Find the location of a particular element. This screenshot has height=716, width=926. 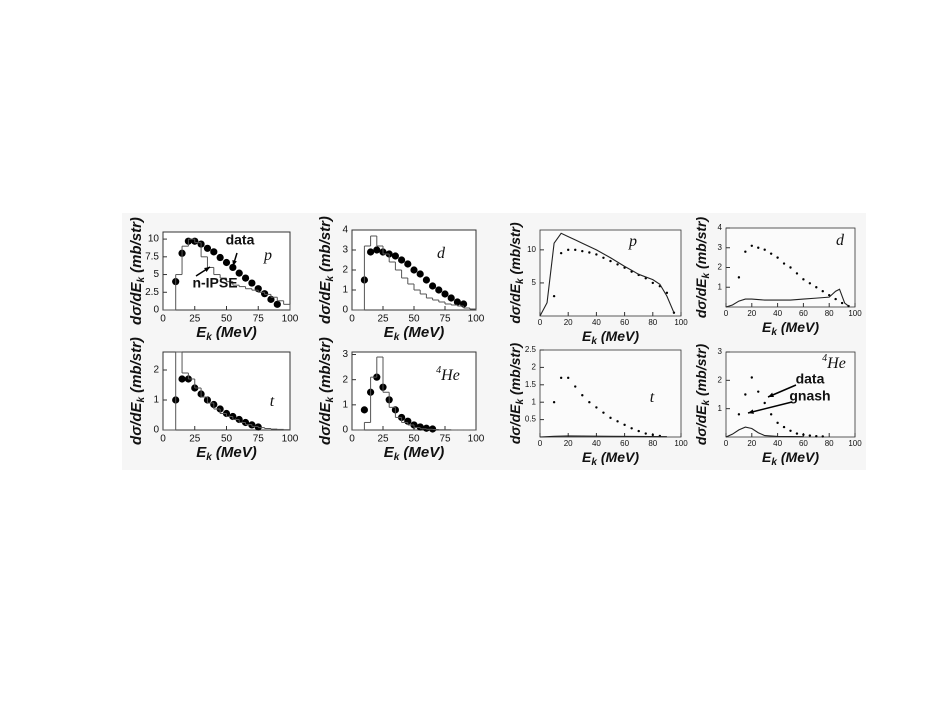

panel-label-text: d is located at coordinates (441, 253).